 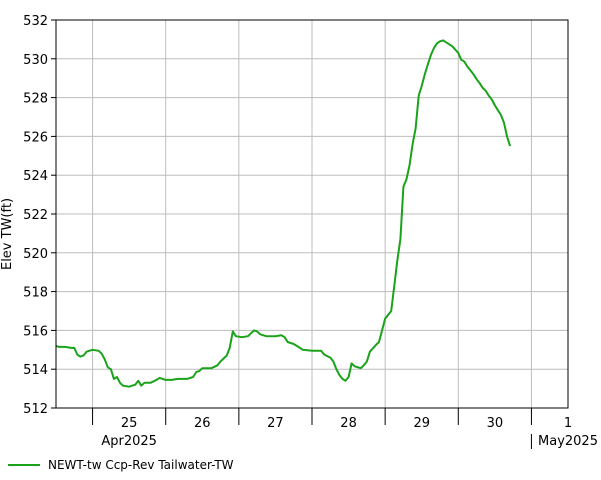 What do you see at coordinates (568, 441) in the screenshot?
I see `x-month-label: May2025` at bounding box center [568, 441].